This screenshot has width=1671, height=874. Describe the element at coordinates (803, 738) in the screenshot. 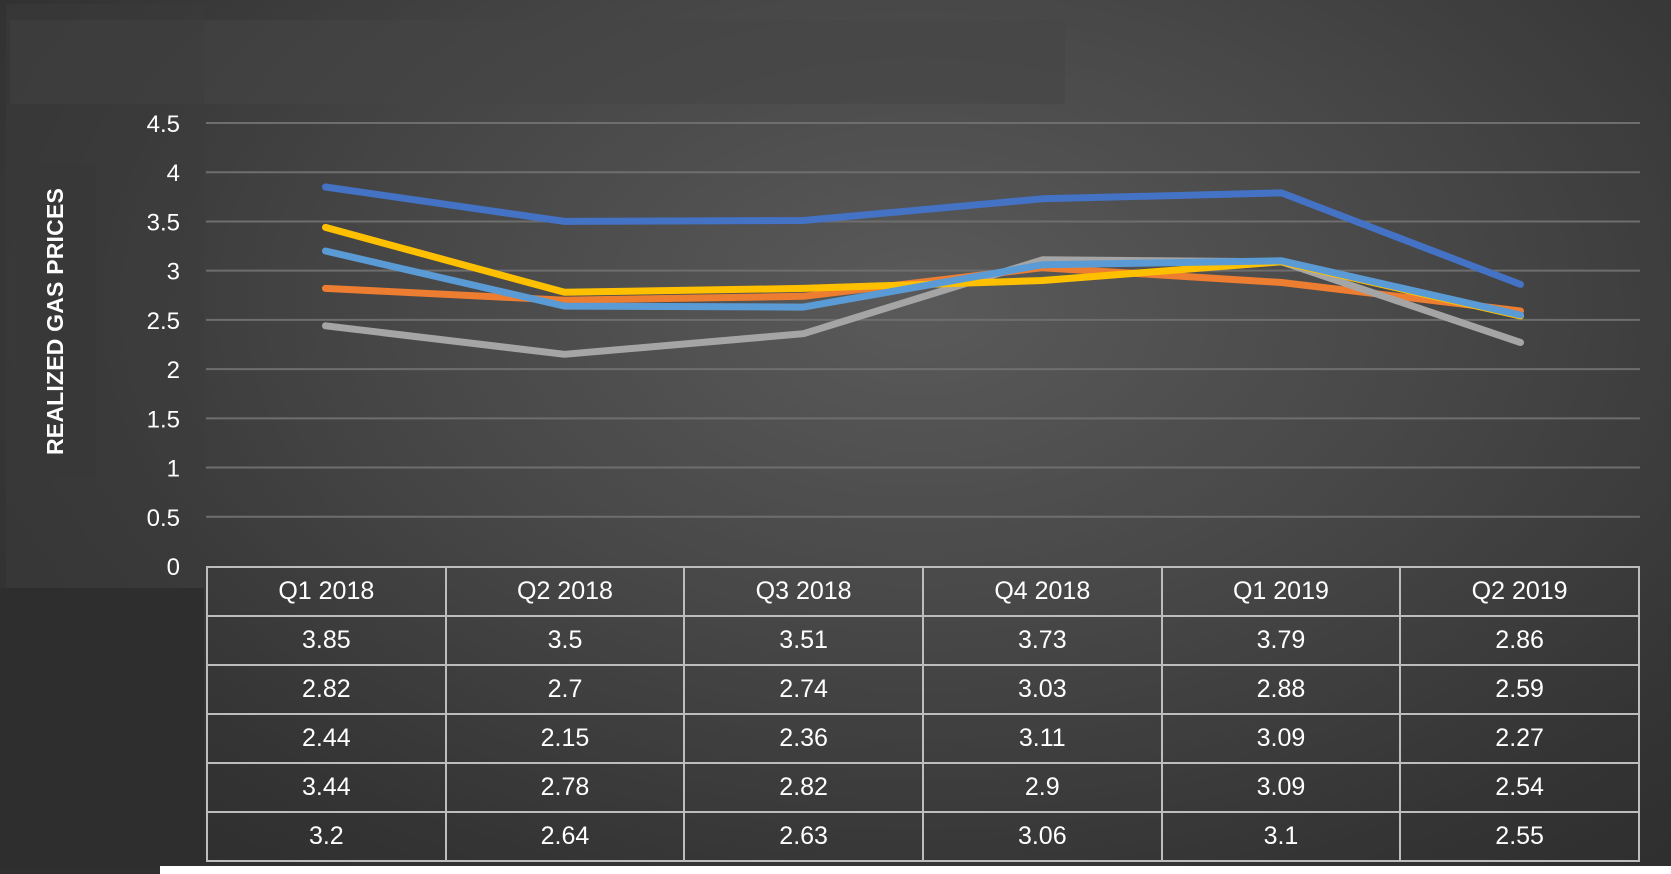

I see `table-cell: 2.36` at that location.